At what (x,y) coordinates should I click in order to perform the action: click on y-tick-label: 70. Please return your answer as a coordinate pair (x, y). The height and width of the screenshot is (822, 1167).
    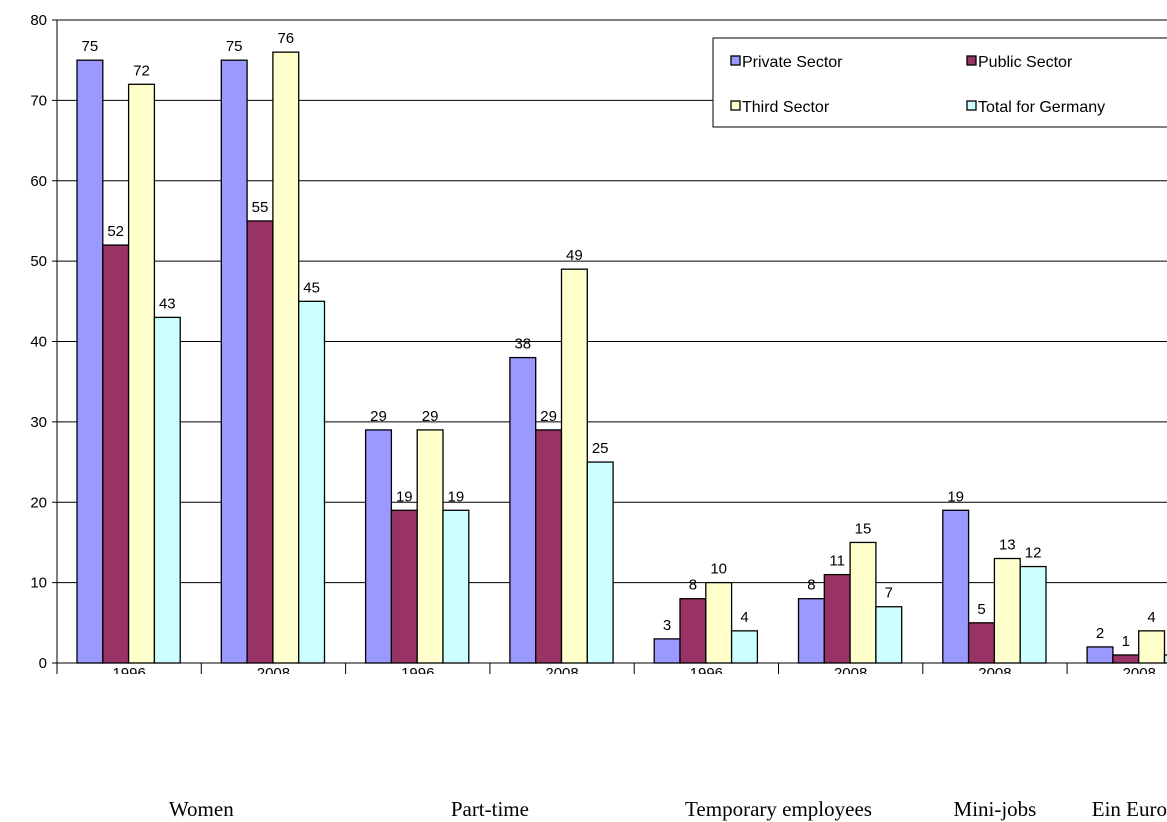
    Looking at the image, I should click on (38, 100).